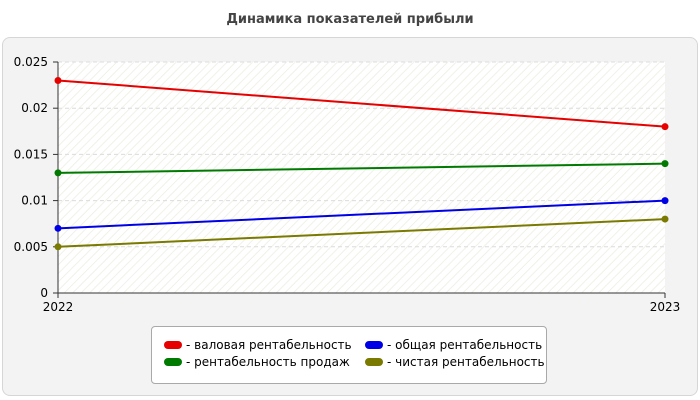  I want to click on chart-title: Динамика показателей прибыли, so click(350, 19).